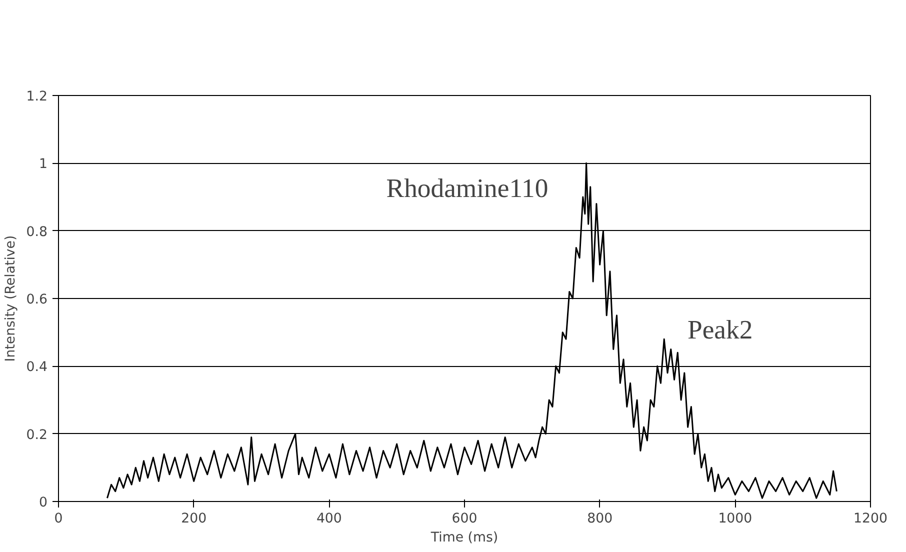  Describe the element at coordinates (871, 519) in the screenshot. I see `x-tick-label: 1200` at that location.